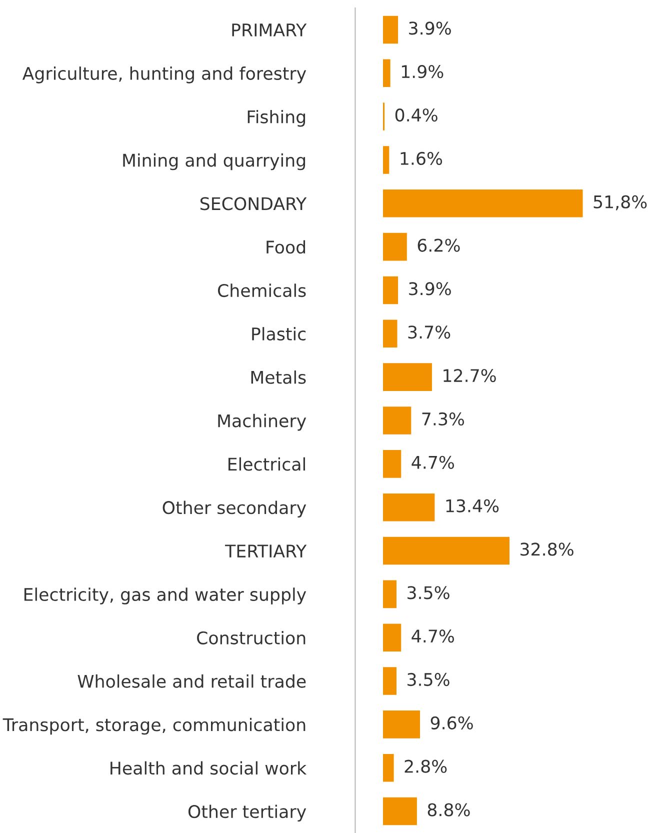 The image size is (670, 833). What do you see at coordinates (164, 75) in the screenshot?
I see `y-tick-label: Agriculture, hunting and forestry` at bounding box center [164, 75].